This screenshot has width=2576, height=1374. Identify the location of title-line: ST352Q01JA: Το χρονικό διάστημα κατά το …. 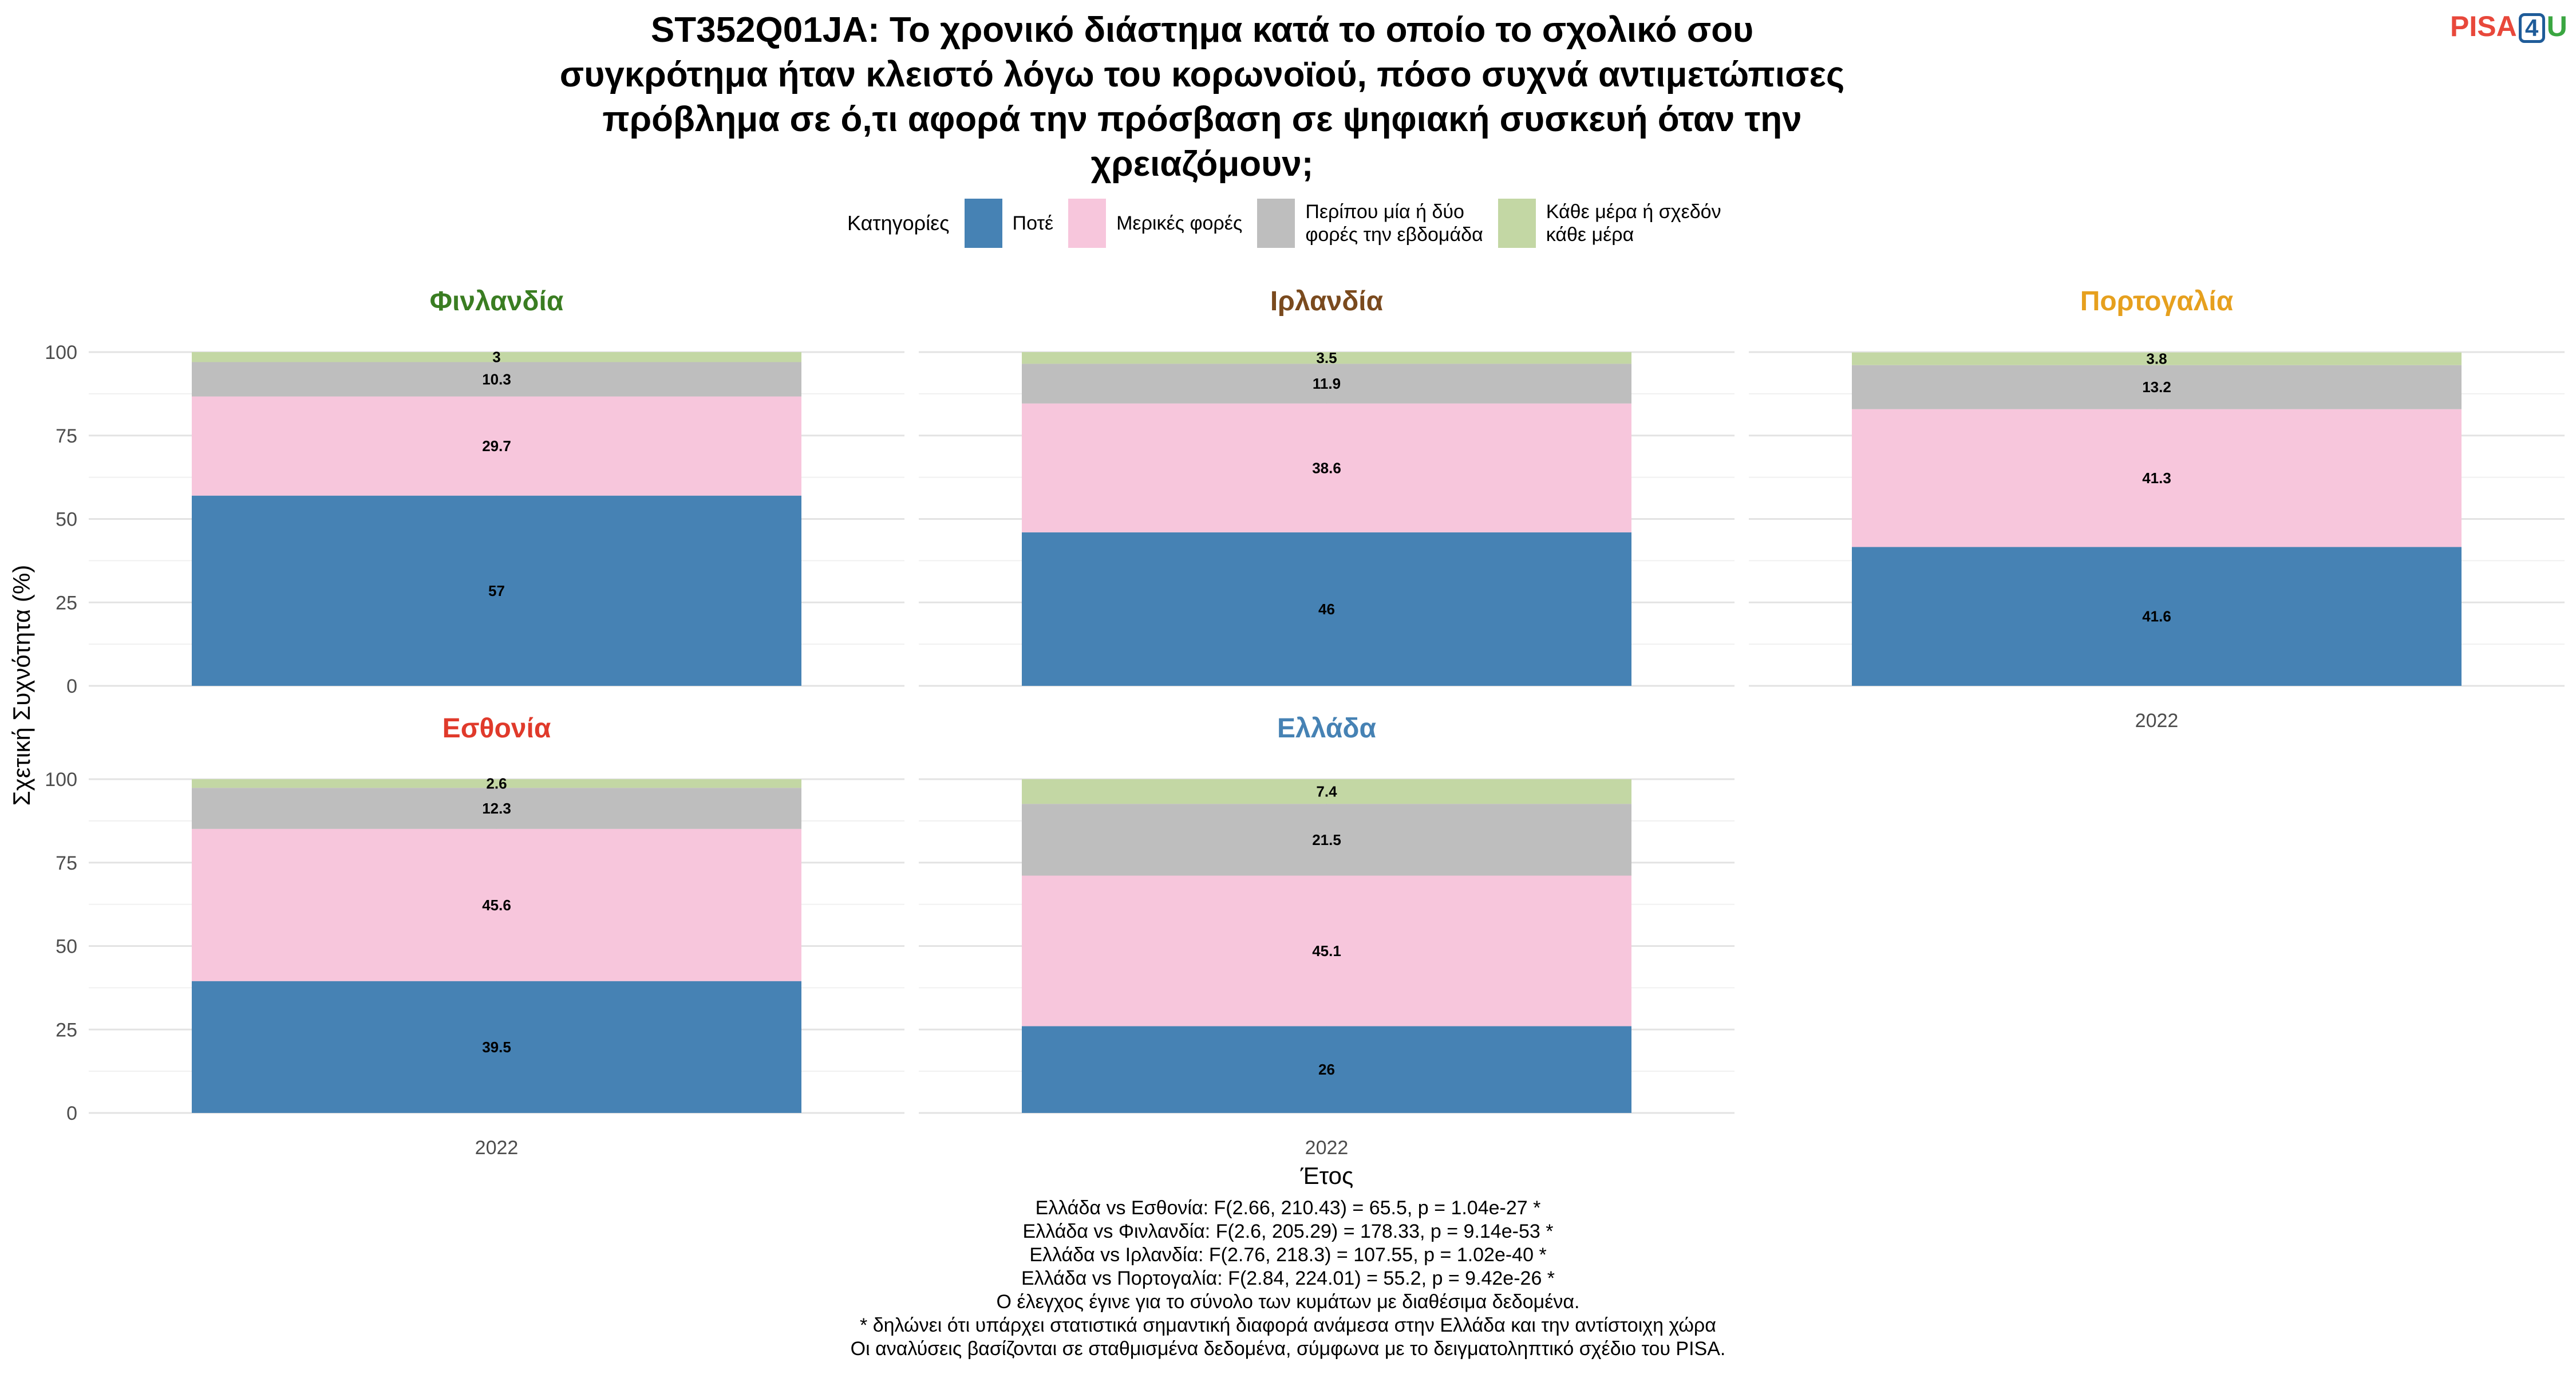
(1202, 30).